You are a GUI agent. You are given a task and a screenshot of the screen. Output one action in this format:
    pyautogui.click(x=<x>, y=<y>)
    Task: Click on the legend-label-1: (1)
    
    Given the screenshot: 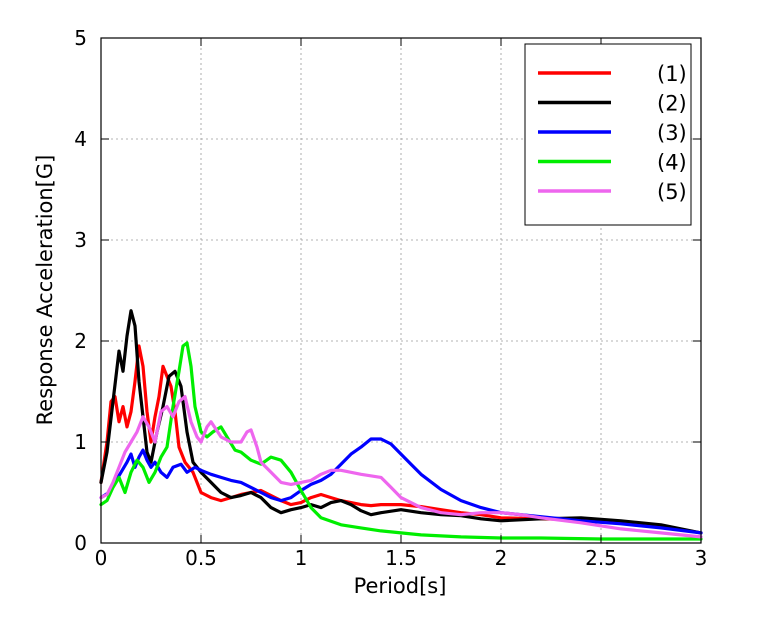 What is the action you would take?
    pyautogui.click(x=672, y=74)
    